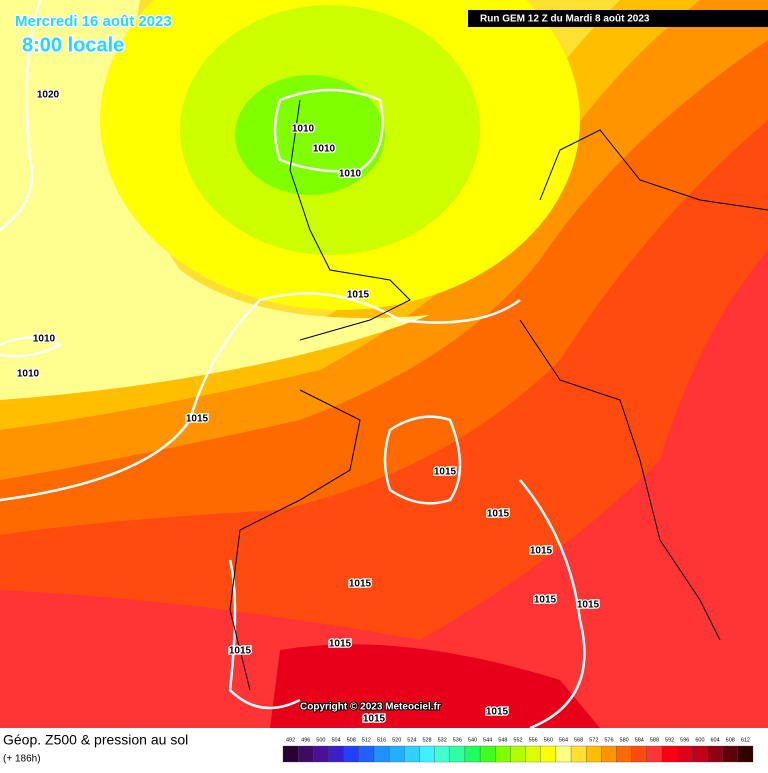 This screenshot has width=768, height=773. What do you see at coordinates (565, 19) in the screenshot?
I see `run-label: Run GEM 12 Z du Mardi 8 août 2023` at bounding box center [565, 19].